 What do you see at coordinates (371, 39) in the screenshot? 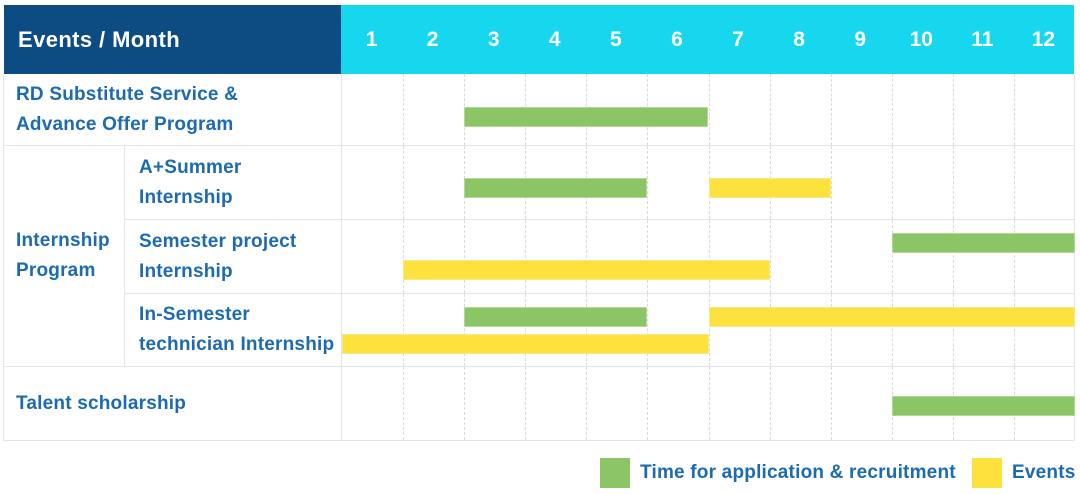
I see `month-header-cell: 1` at bounding box center [371, 39].